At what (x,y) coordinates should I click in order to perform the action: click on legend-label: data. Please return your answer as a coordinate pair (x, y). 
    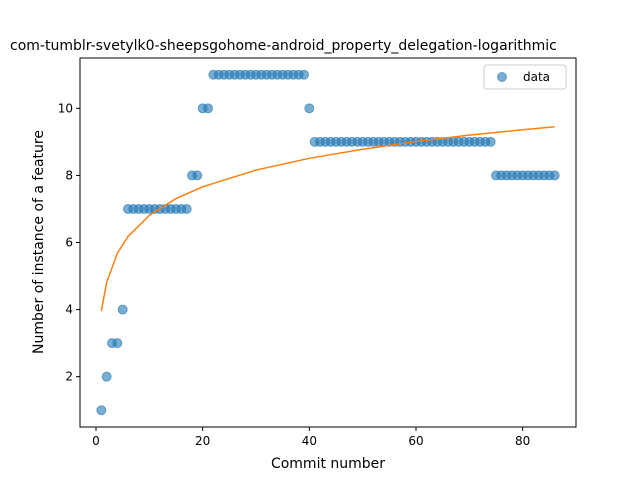
    Looking at the image, I should click on (536, 77).